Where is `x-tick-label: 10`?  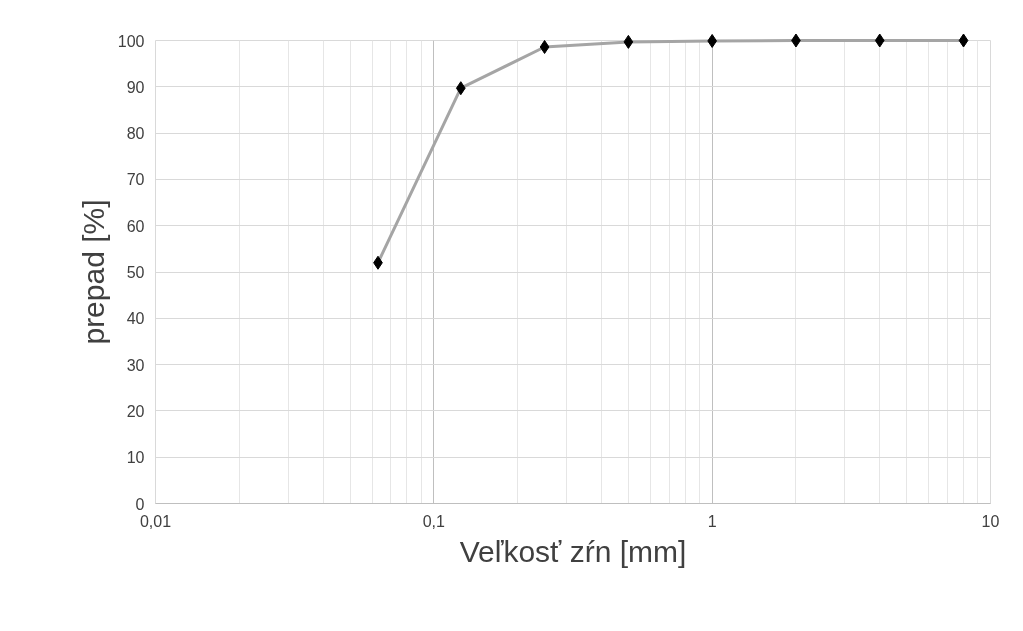
x-tick-label: 10 is located at coordinates (990, 521).